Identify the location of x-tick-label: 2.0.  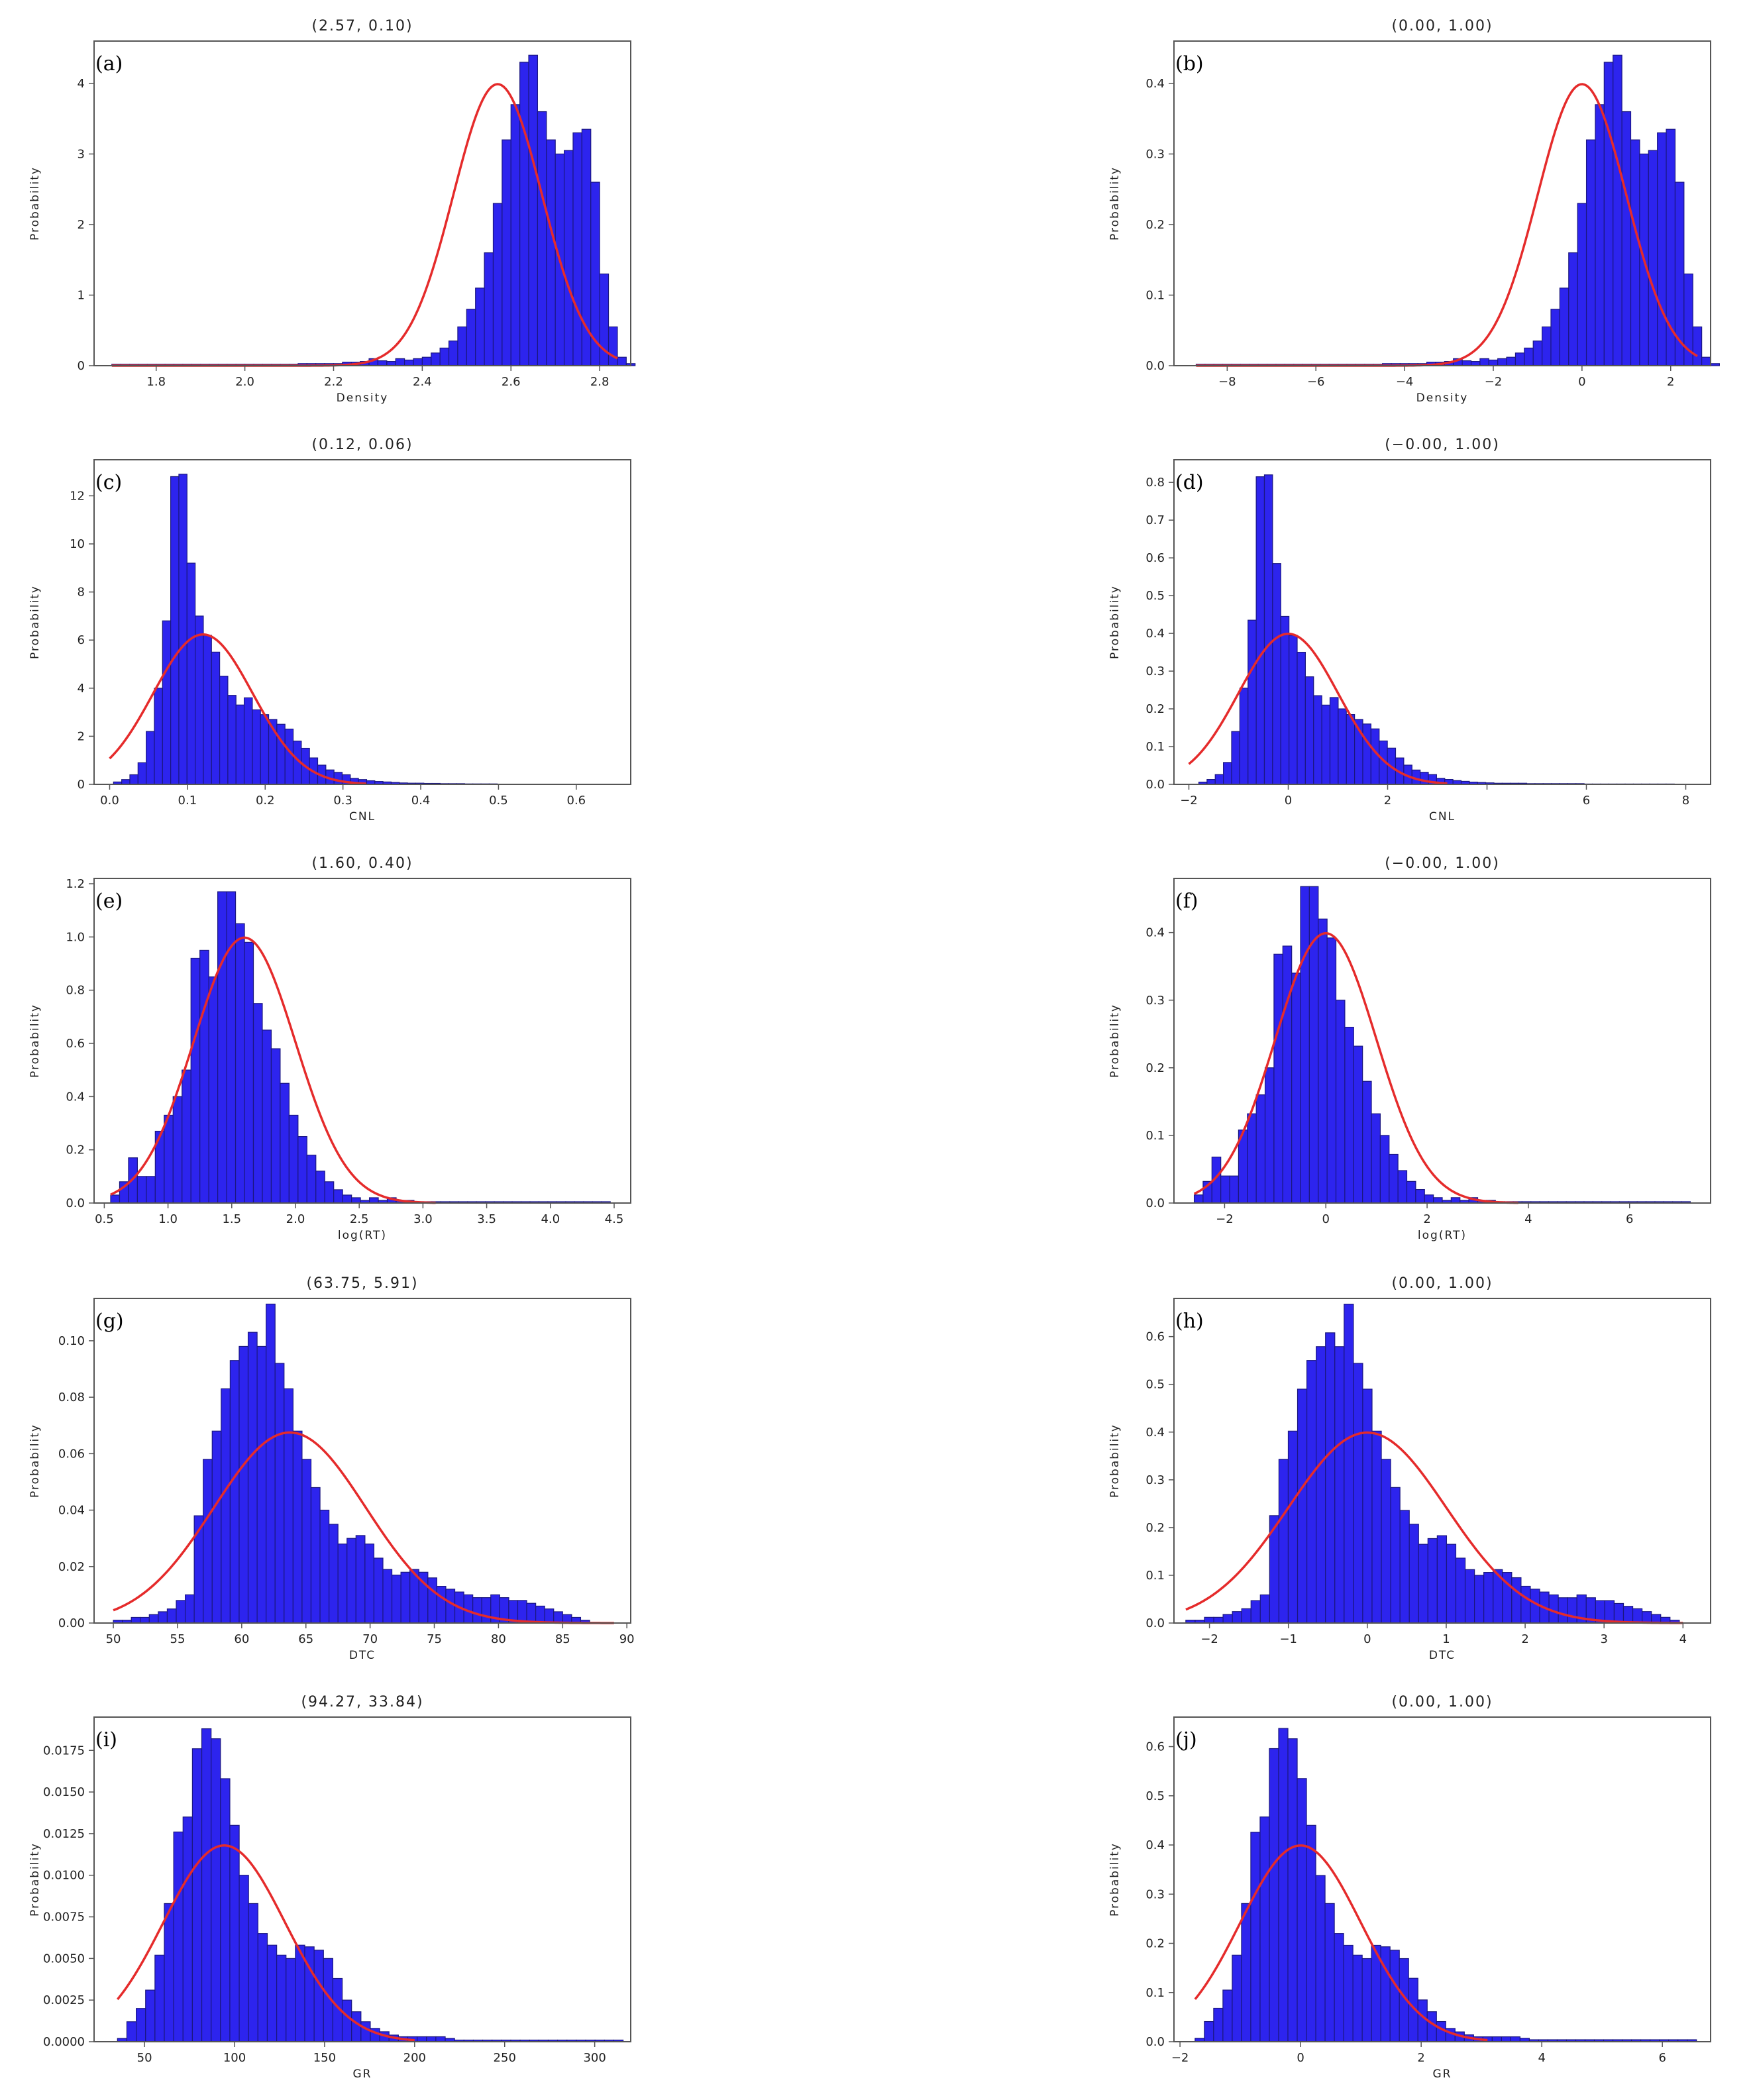
(244, 382).